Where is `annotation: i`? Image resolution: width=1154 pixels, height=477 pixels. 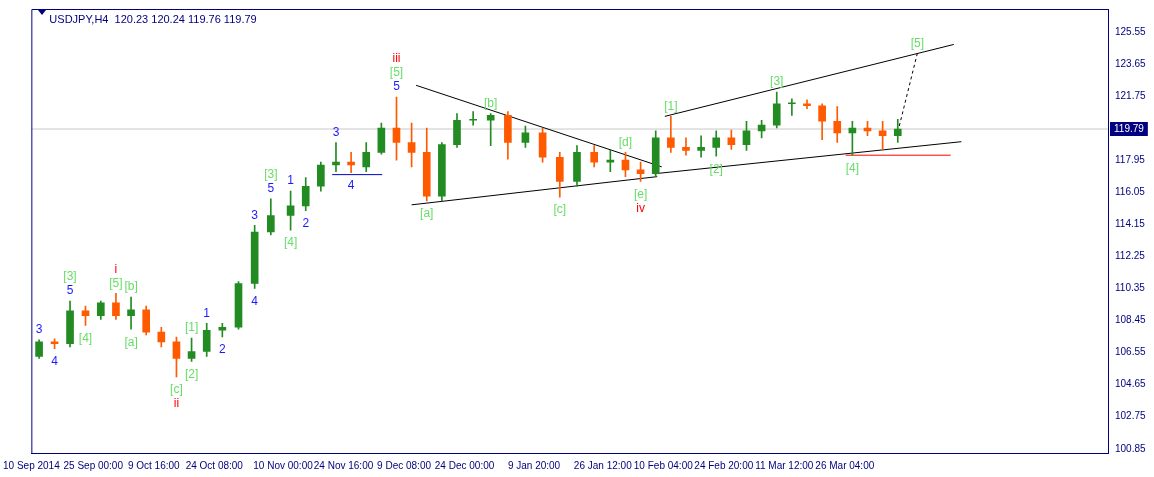 annotation: i is located at coordinates (116, 268).